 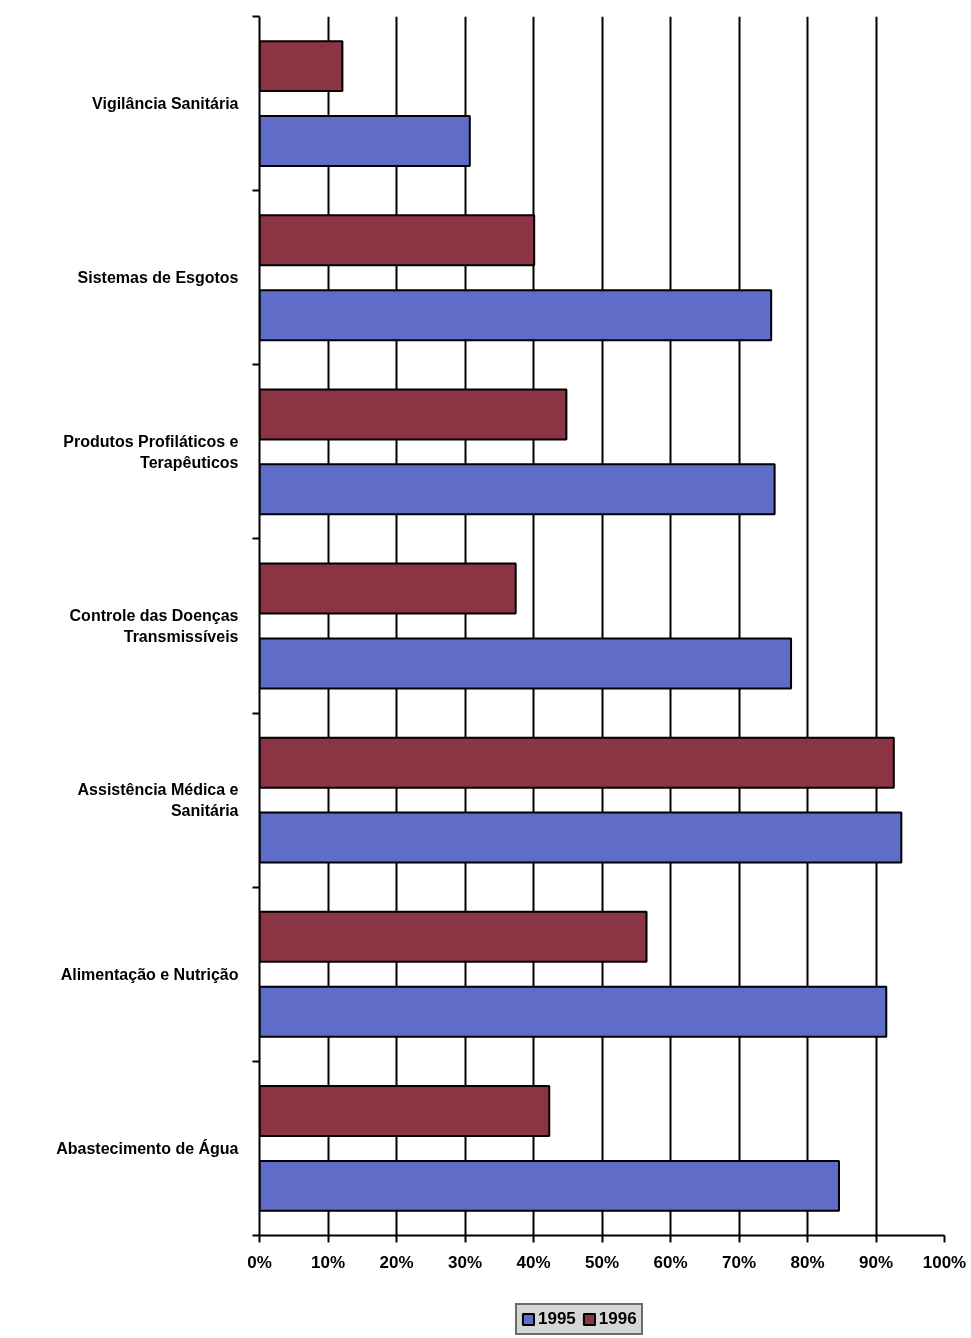 What do you see at coordinates (557, 1319) in the screenshot?
I see `legend-label: 1995` at bounding box center [557, 1319].